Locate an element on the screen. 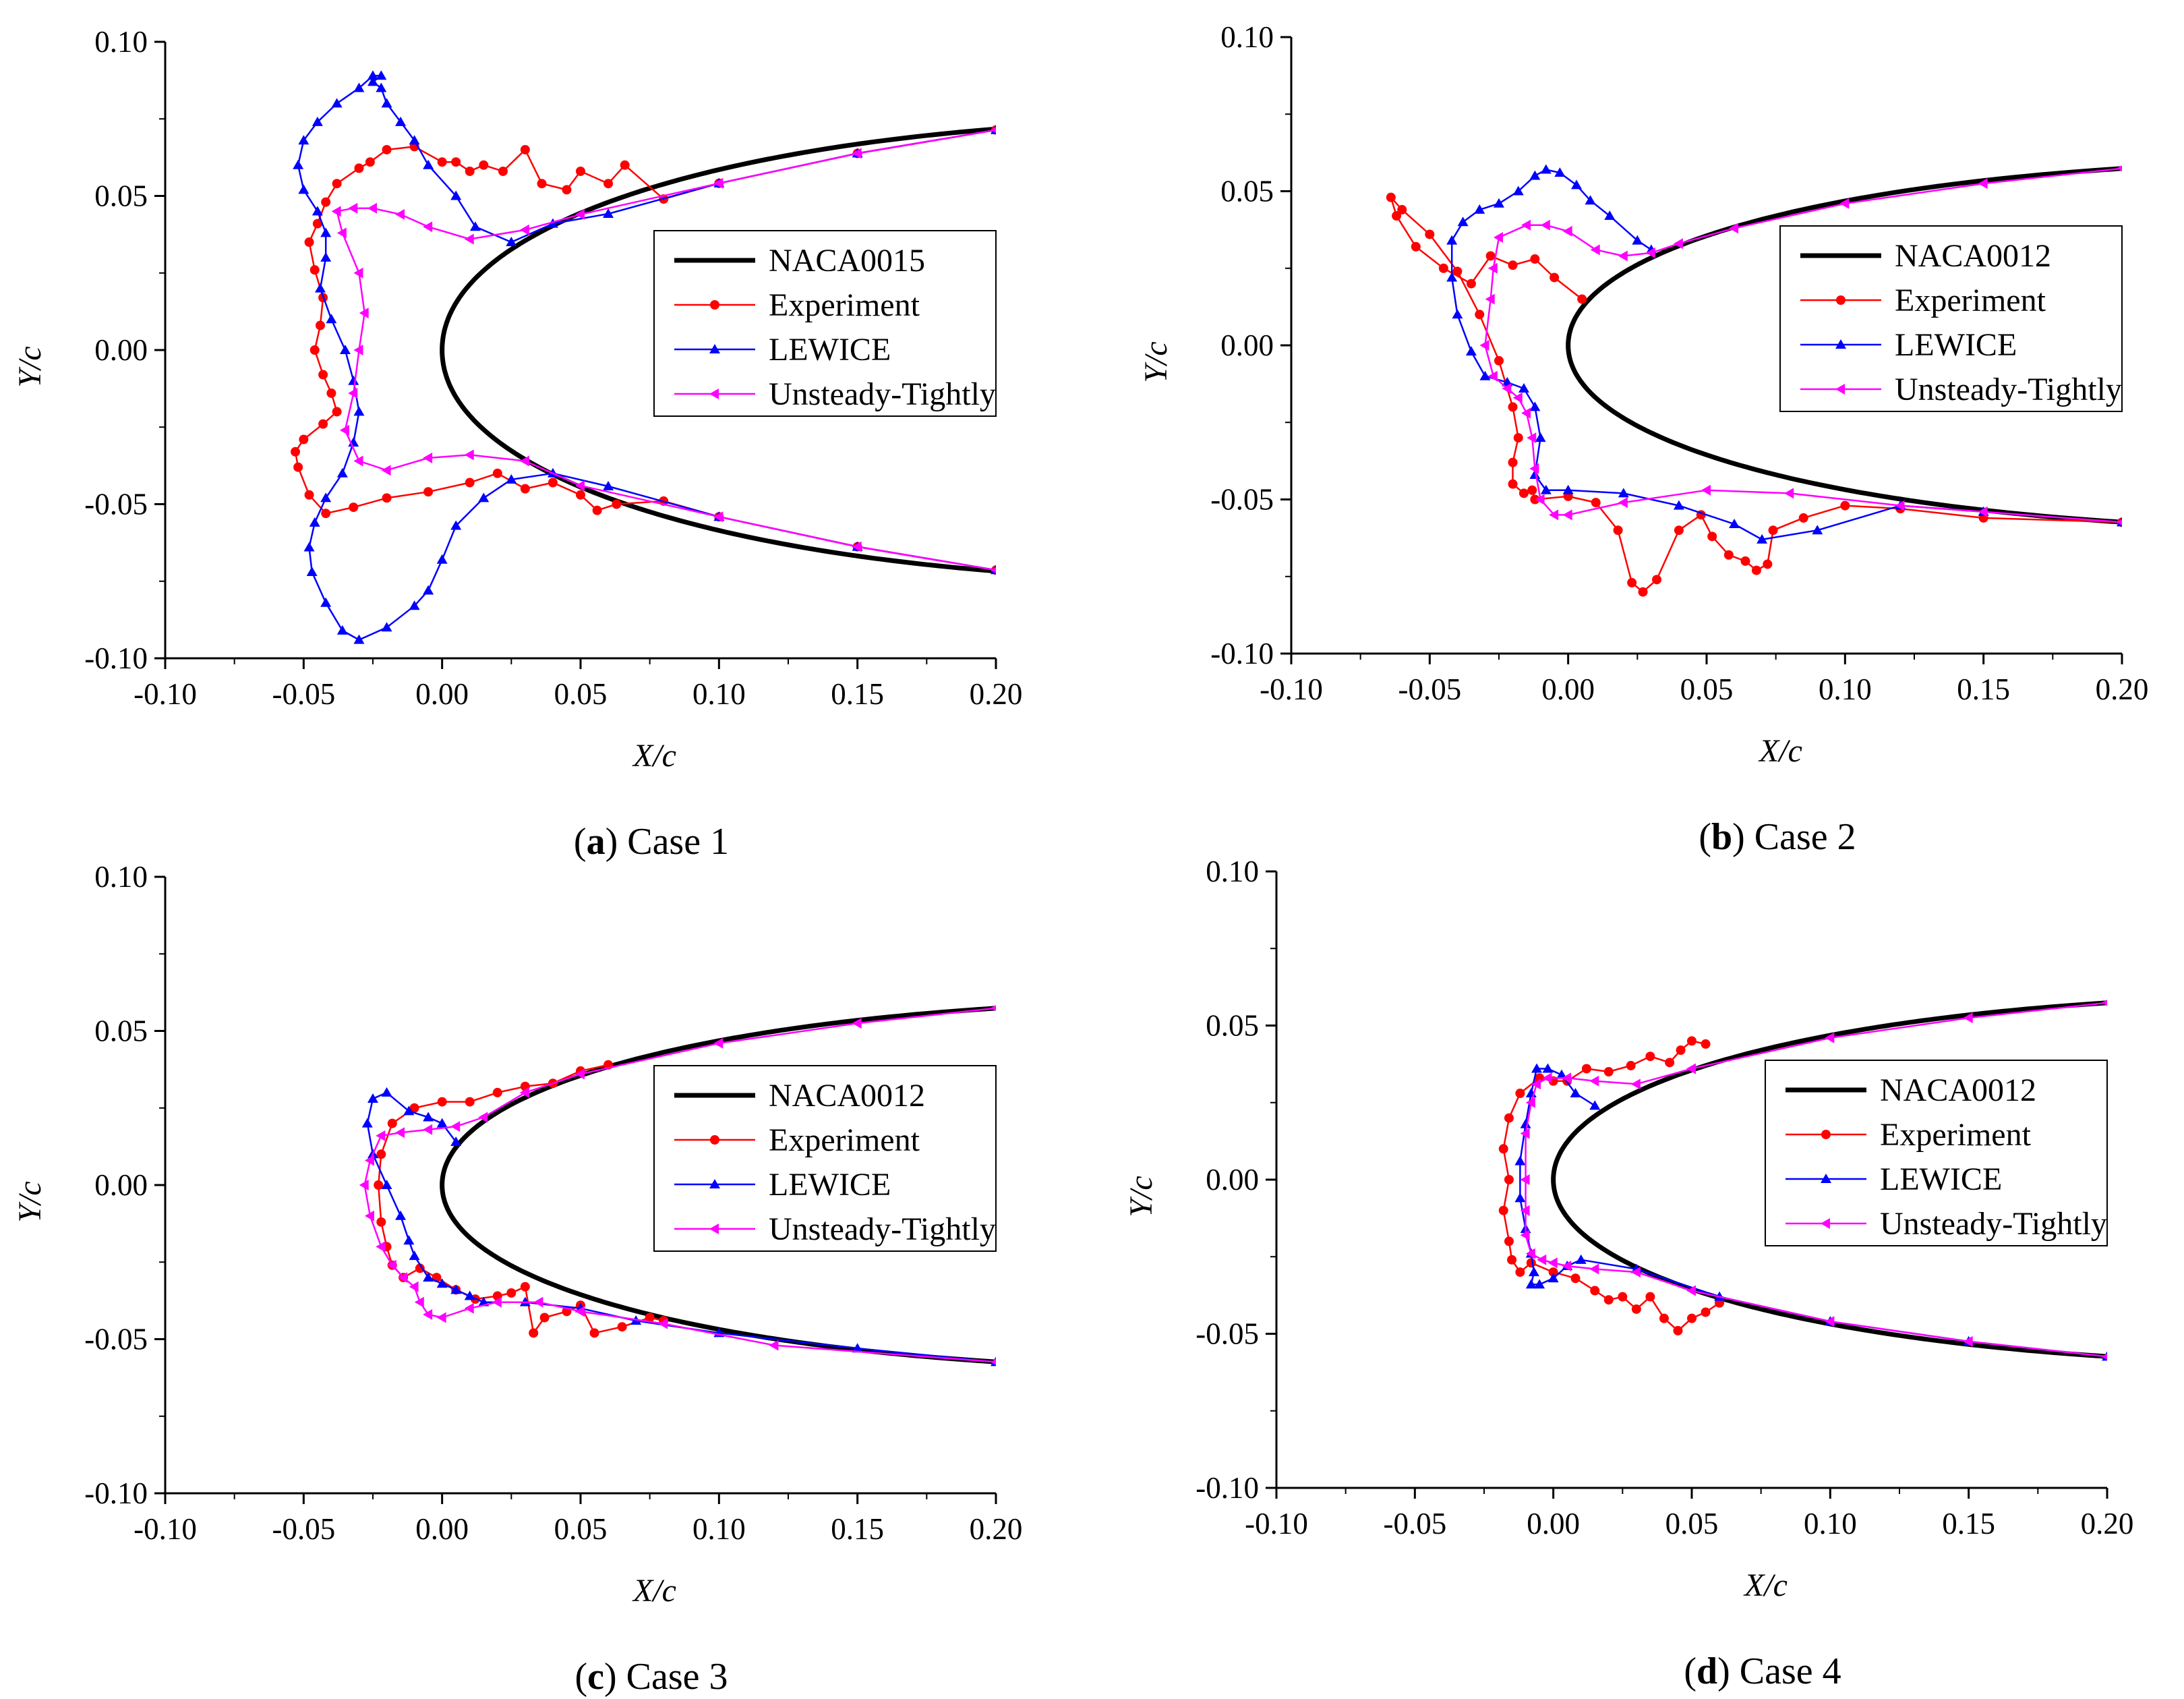 The image size is (2184, 1699). y-tick-label: -0.05 is located at coordinates (1242, 500).